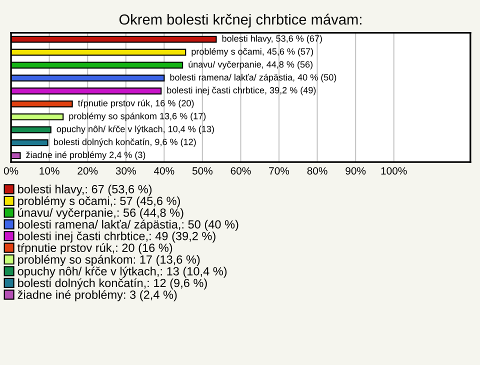 The height and width of the screenshot is (365, 480). I want to click on data-label: bolesti ramena/ lakťa/ zápästia, 40 % (50), so click(253, 78).